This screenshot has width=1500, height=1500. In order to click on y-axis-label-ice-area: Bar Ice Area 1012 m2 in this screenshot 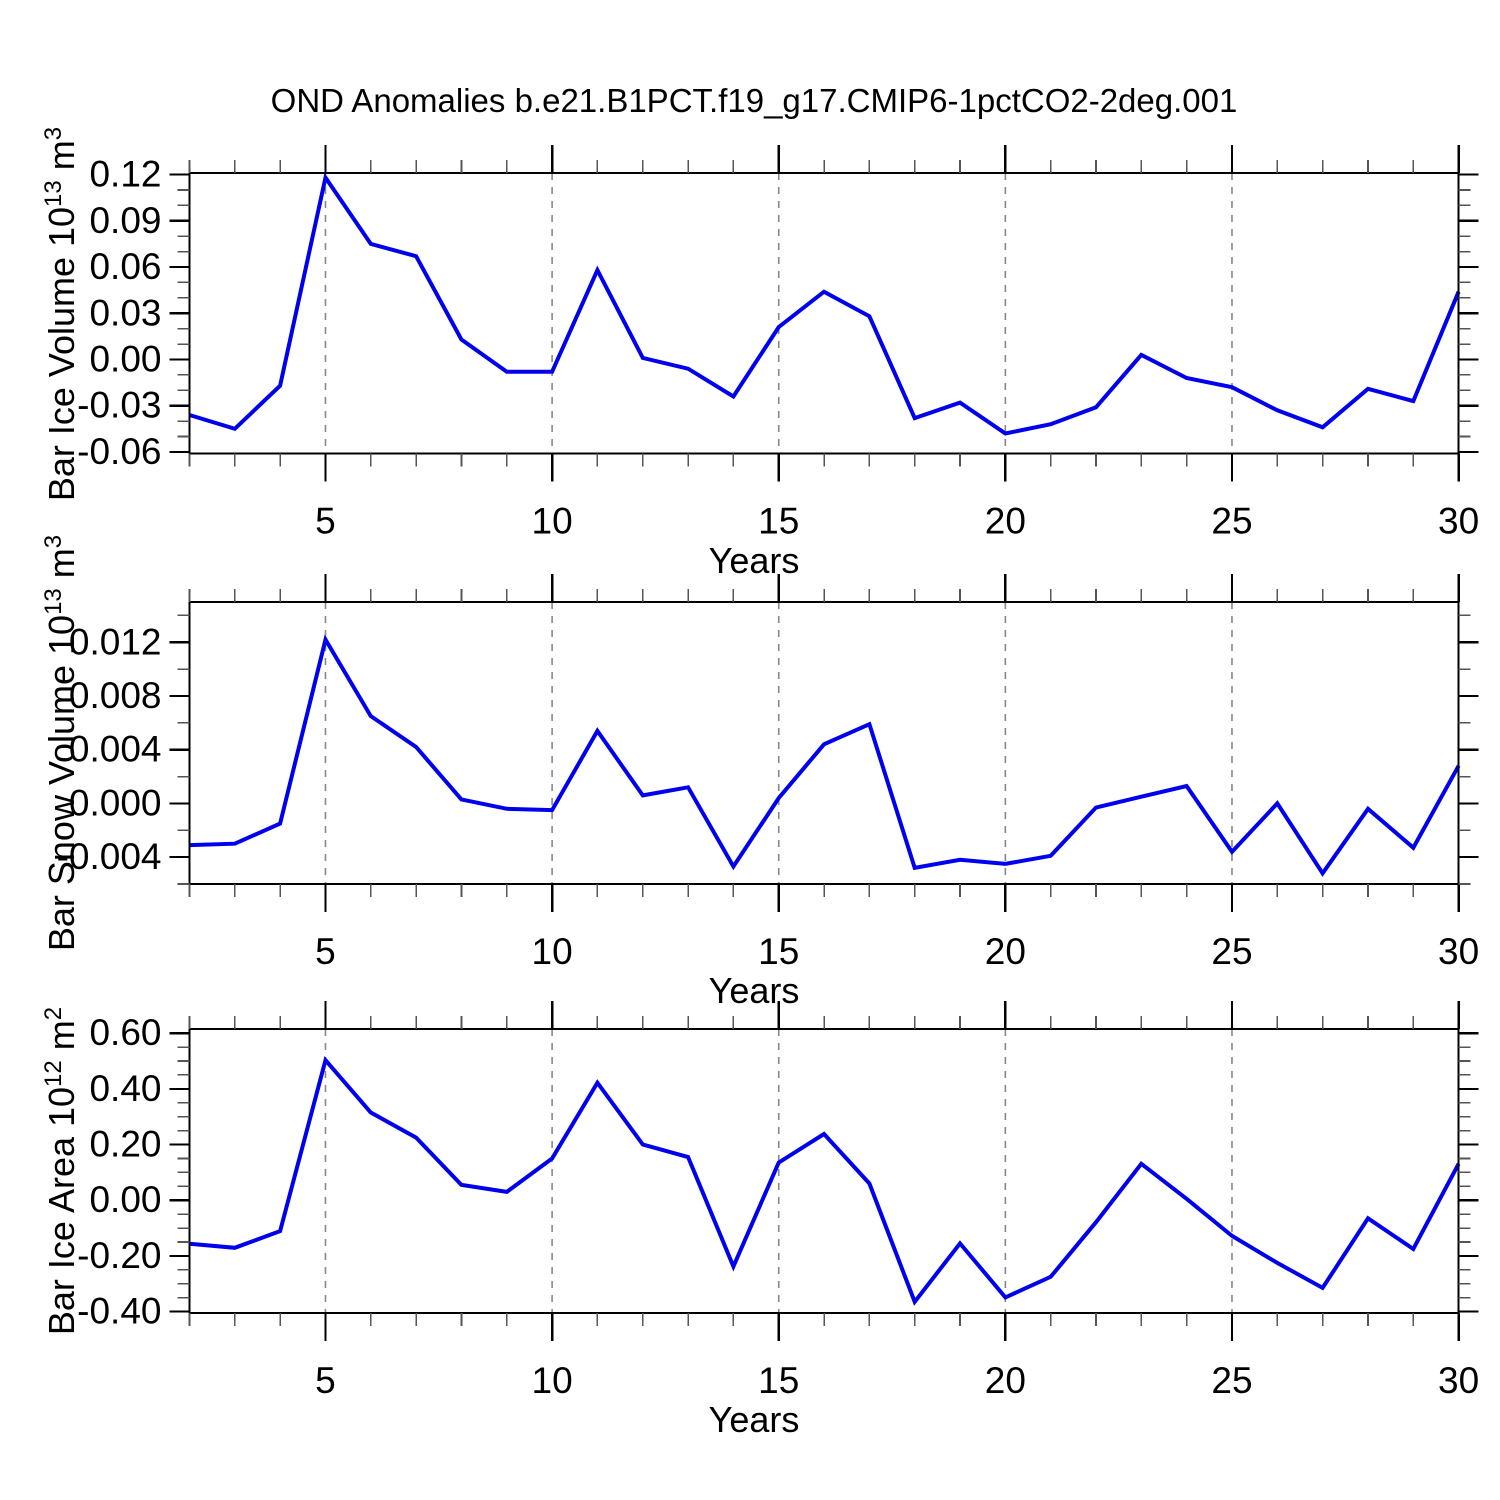, I will do `click(62, 1171)`.